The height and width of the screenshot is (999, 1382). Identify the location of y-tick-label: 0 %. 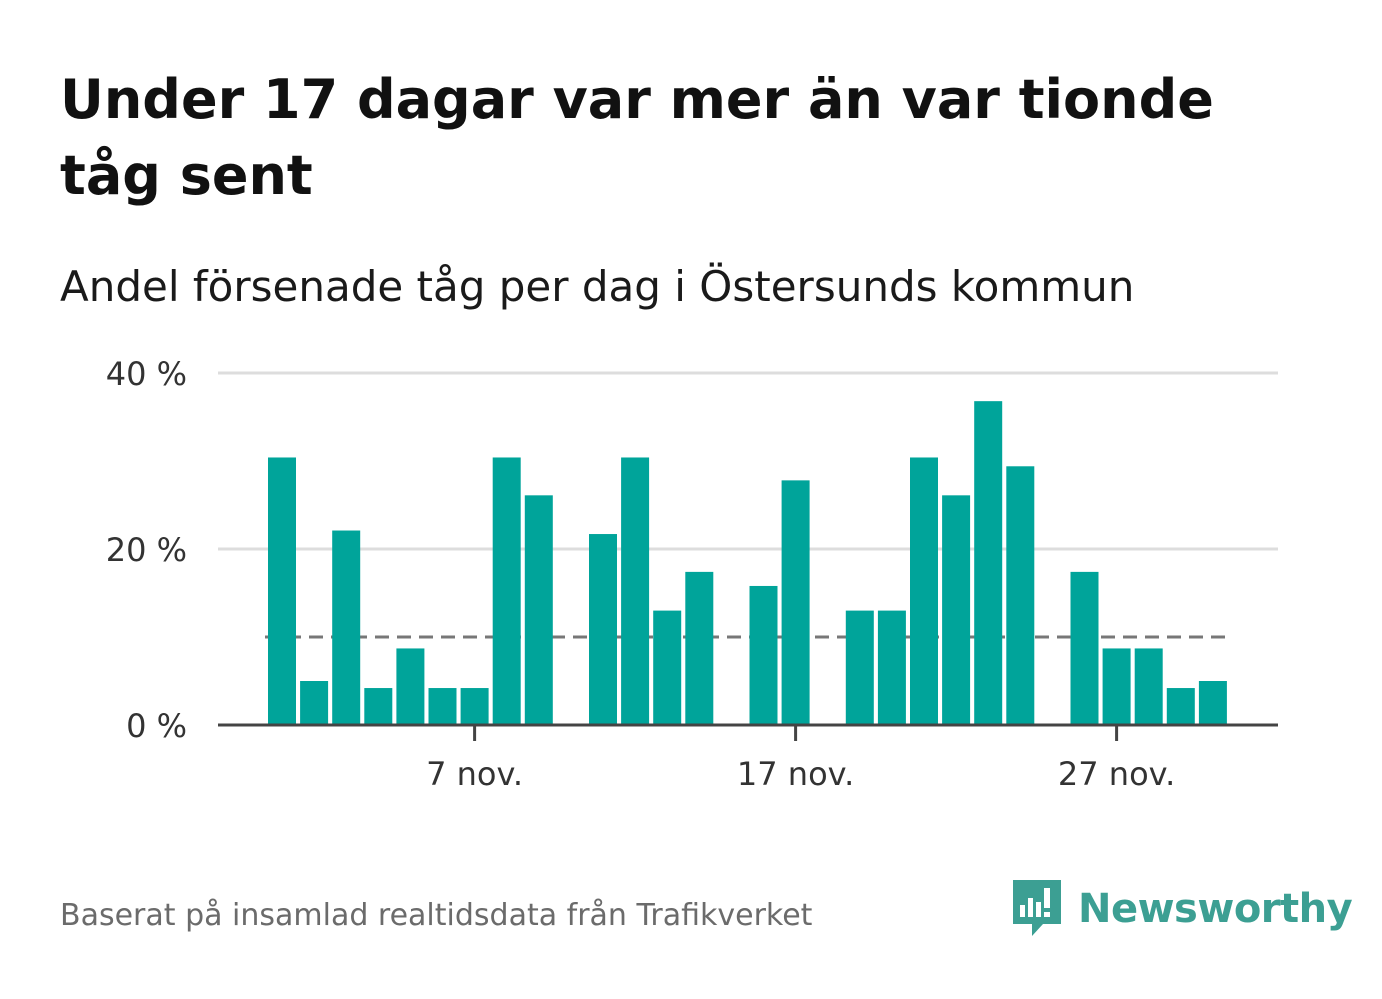
(156, 726).